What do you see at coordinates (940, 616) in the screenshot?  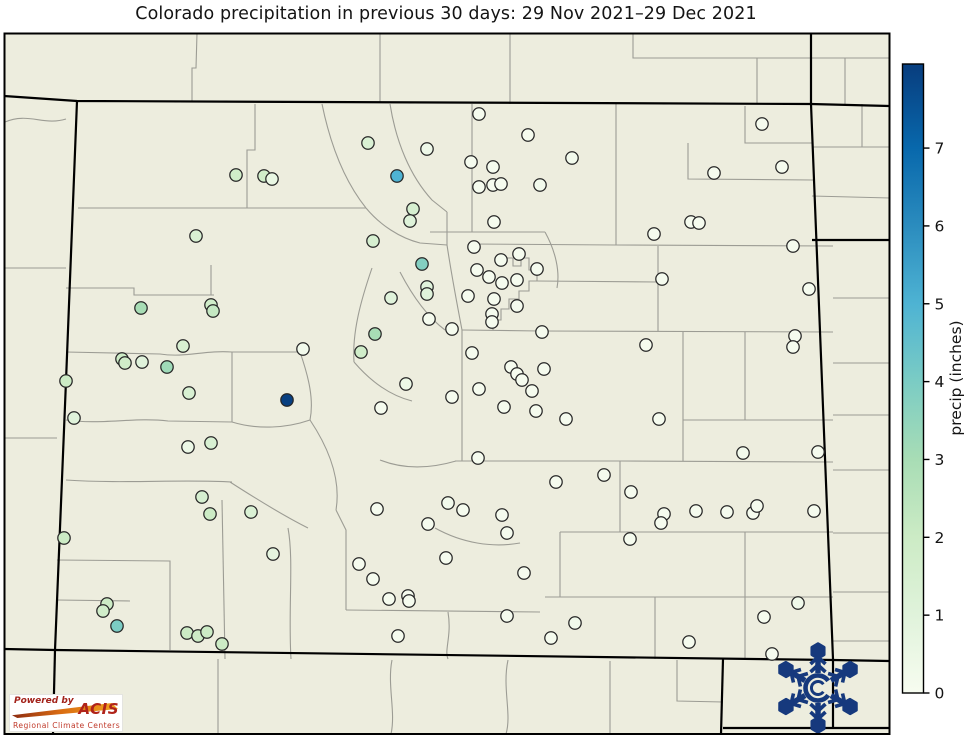 I see `colorbar-tick-label: 1` at bounding box center [940, 616].